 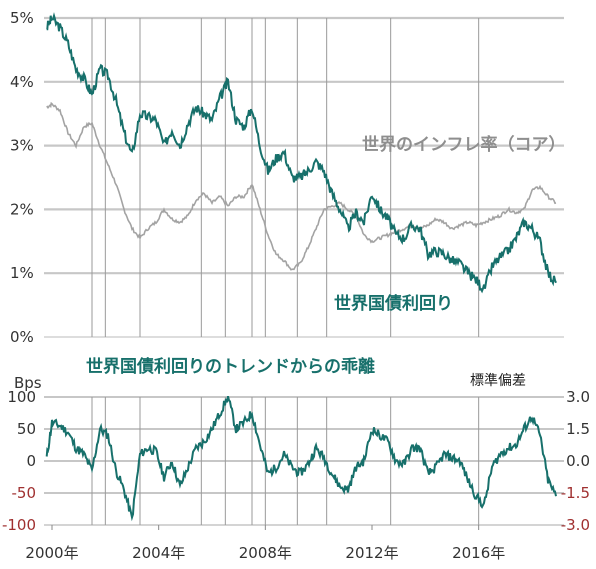 I want to click on bottom-left-y-tick-label: -100, so click(x=19, y=525).